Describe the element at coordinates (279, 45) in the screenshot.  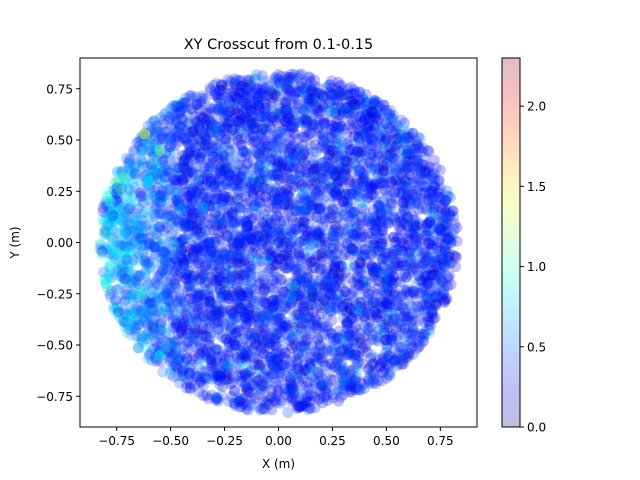
I see `chart-title: XY Crosscut from 0.1-0.15` at that location.